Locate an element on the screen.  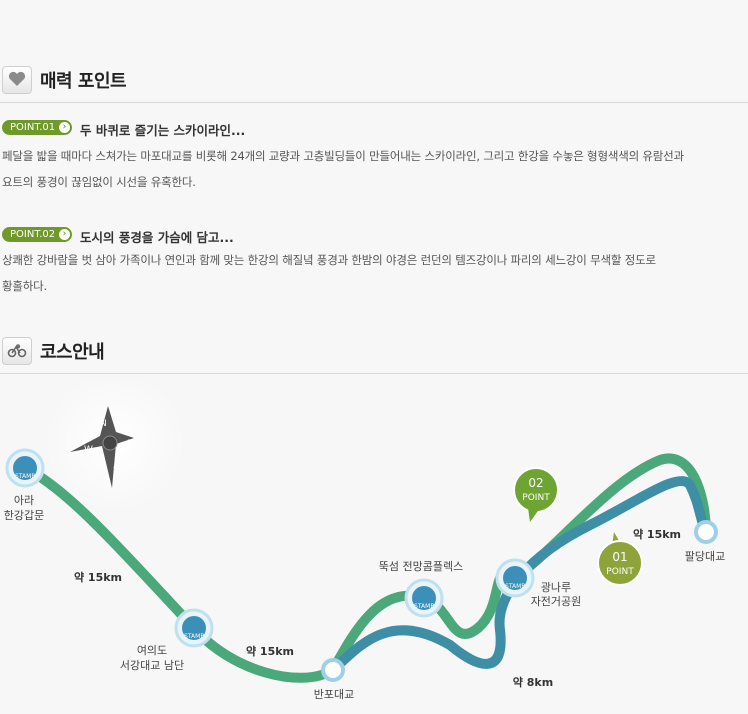
label-gwangnaru-line1: 광나루 is located at coordinates (556, 587).